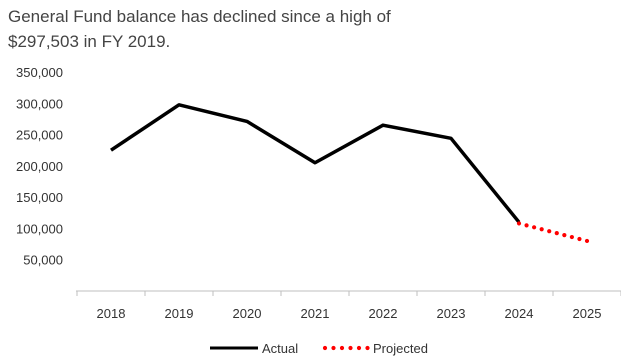 The image size is (621, 358). Describe the element at coordinates (553, 232) in the screenshot. I see `series-line-projected` at that location.